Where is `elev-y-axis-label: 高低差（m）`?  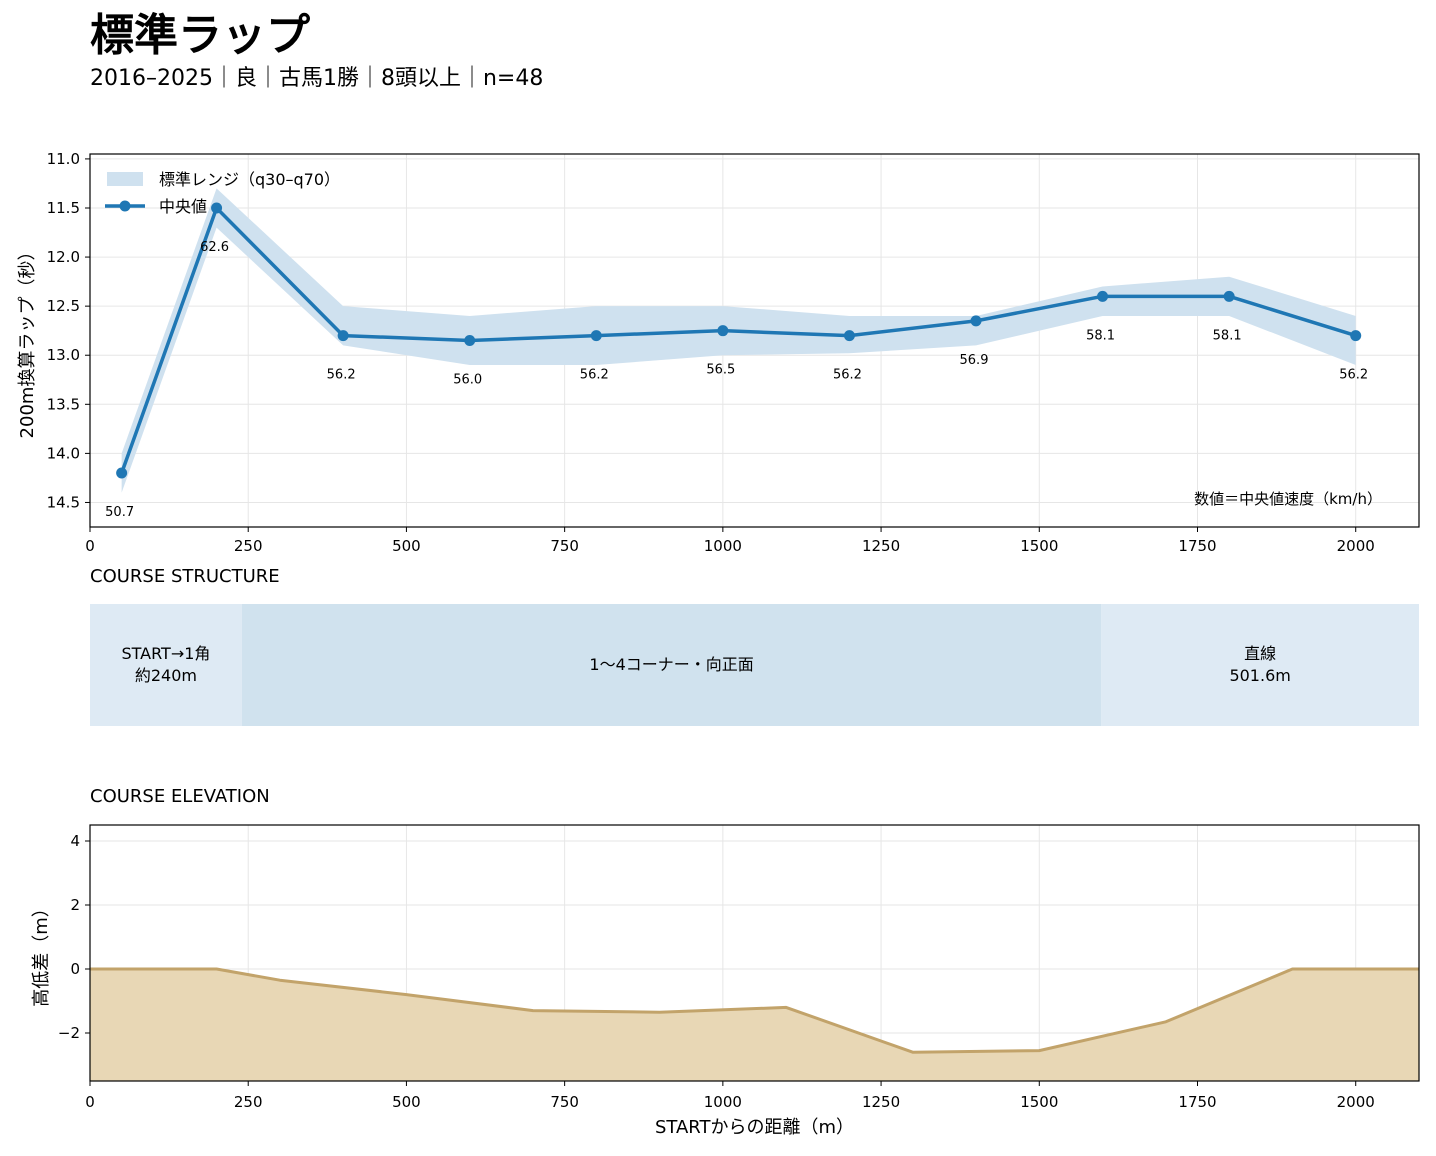
elev-y-axis-label: 高低差（m） is located at coordinates (41, 953).